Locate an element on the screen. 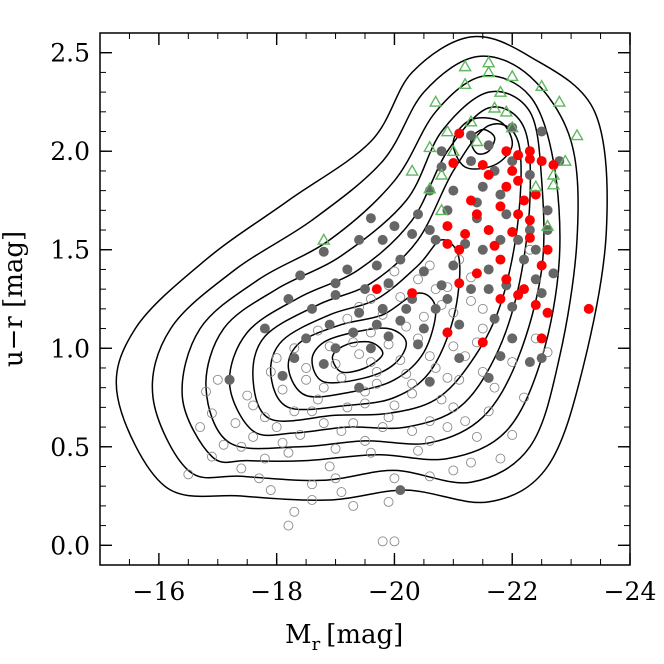 The image size is (664, 664). x-tick-label: −22 is located at coordinates (512, 591).